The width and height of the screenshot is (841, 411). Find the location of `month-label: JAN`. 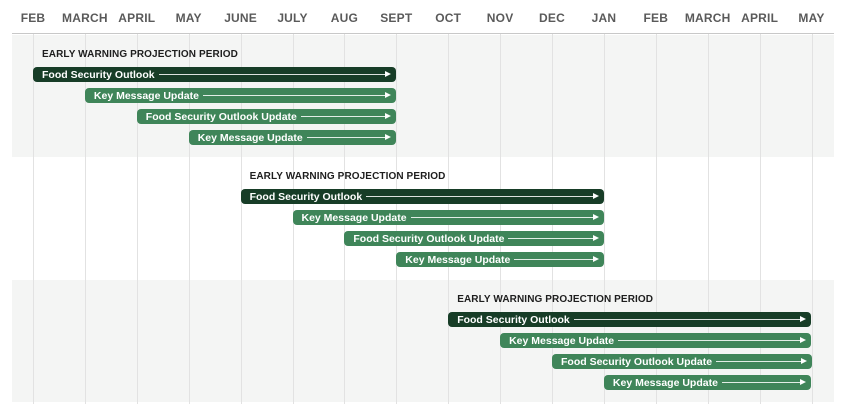

month-label: JAN is located at coordinates (604, 18).